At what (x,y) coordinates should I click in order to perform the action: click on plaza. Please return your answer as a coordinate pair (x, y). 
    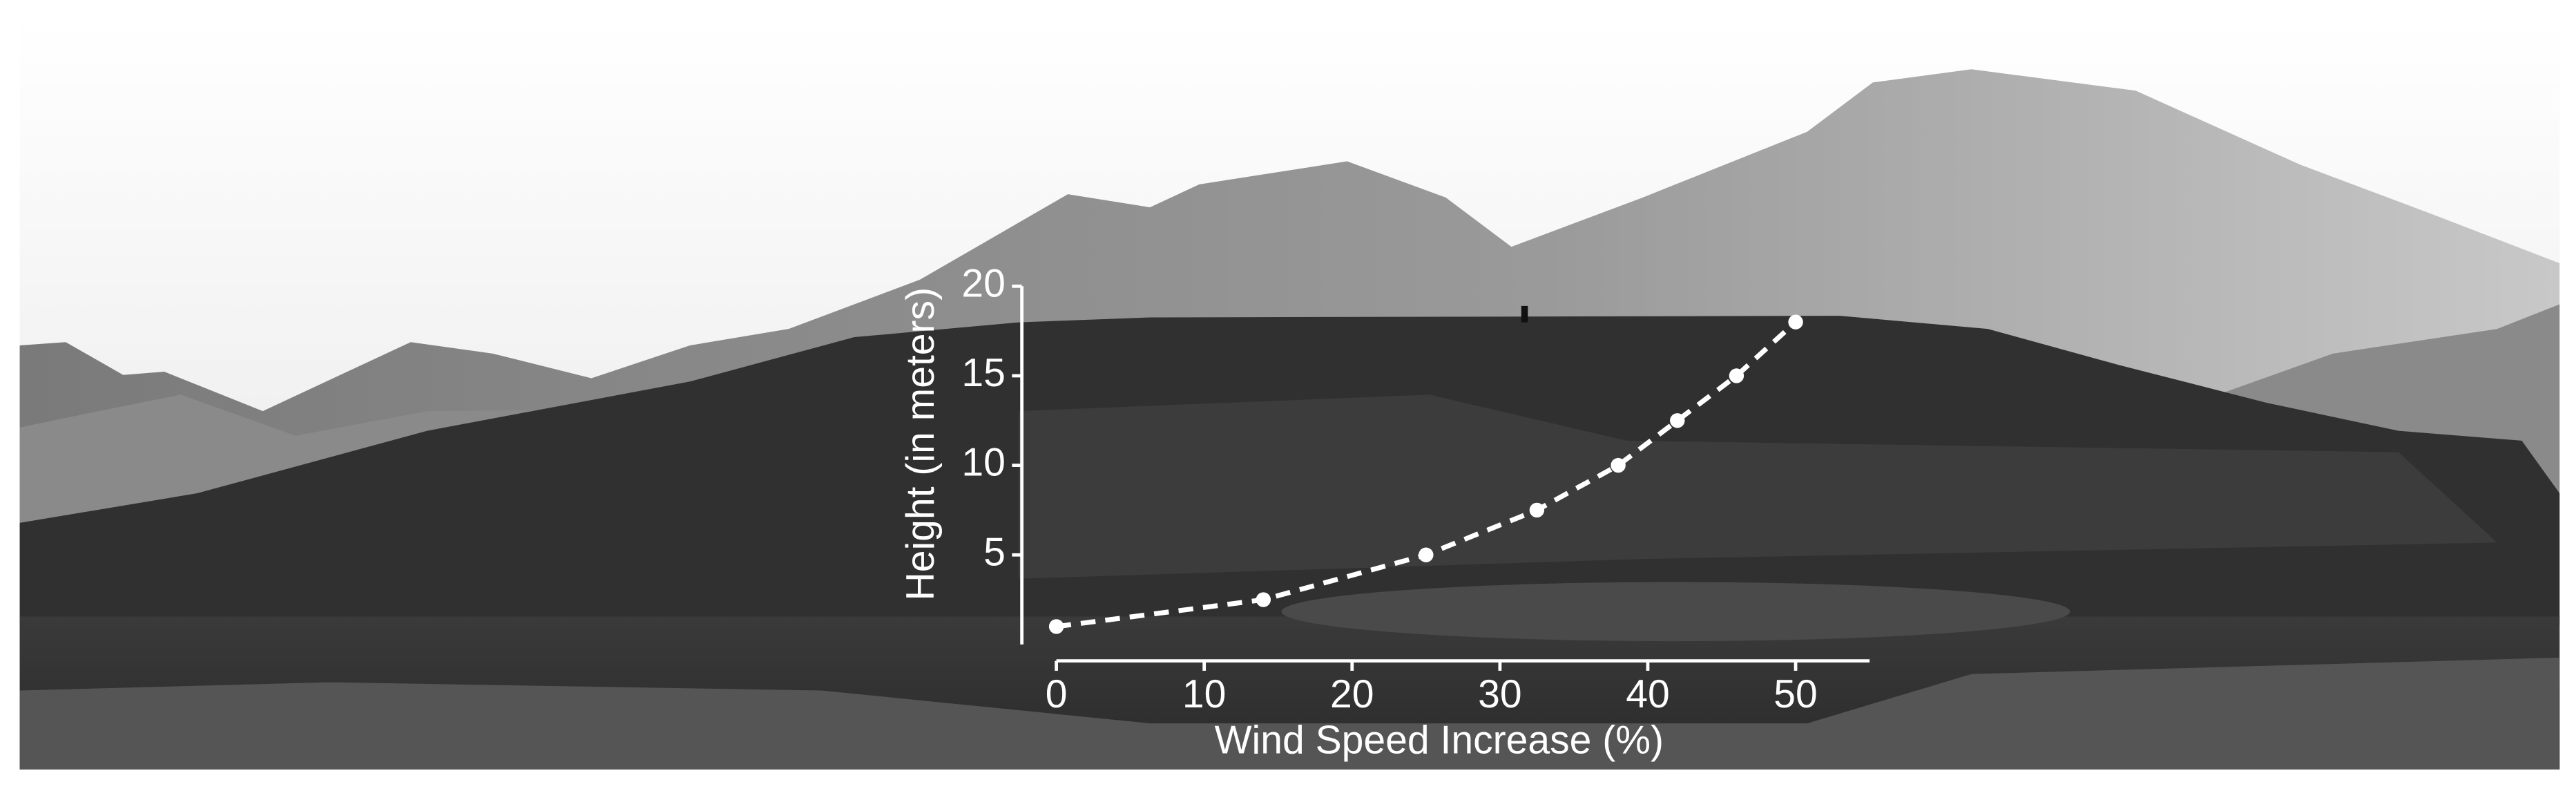
    Looking at the image, I should click on (1675, 612).